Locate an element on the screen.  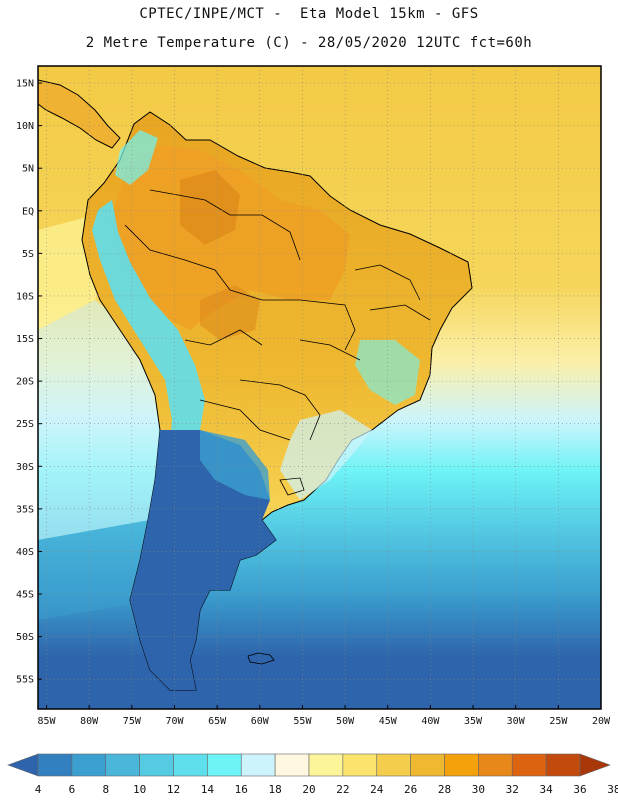
latitude-tick-label: 45S is located at coordinates (25, 595).